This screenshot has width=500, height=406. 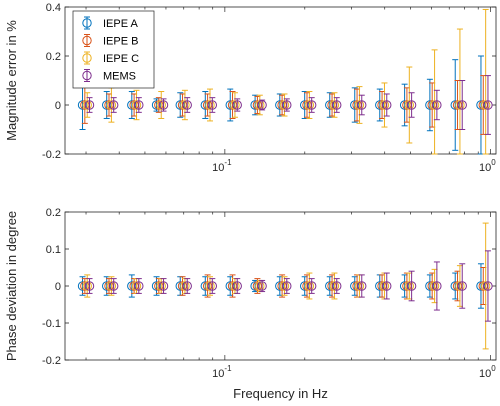 What do you see at coordinates (53, 250) in the screenshot?
I see `y-tick-label: 0.1` at bounding box center [53, 250].